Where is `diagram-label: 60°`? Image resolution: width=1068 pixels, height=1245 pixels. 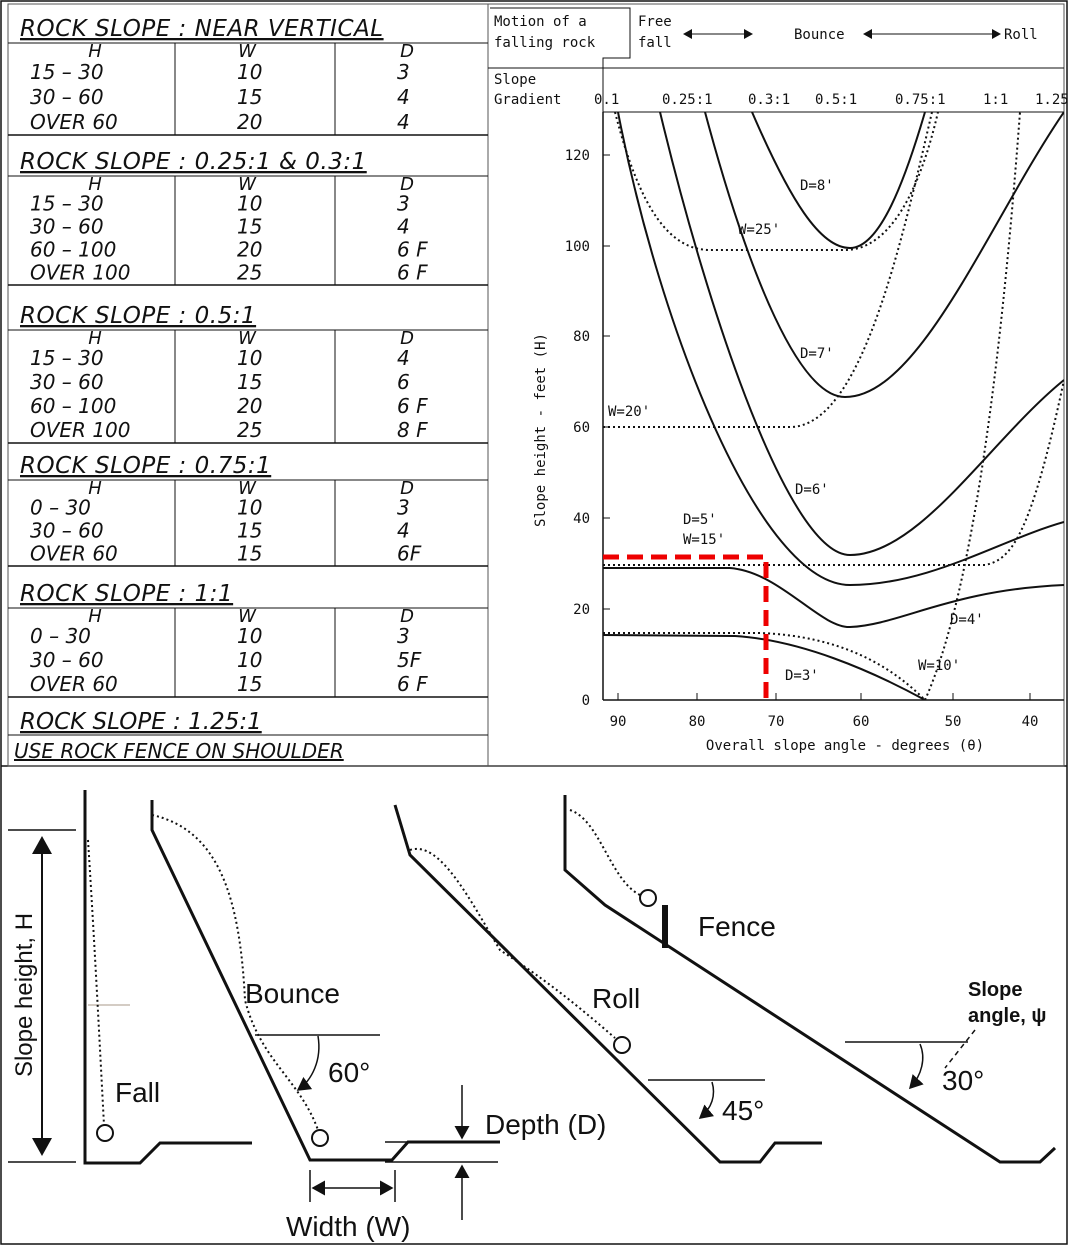
diagram-label: 60° is located at coordinates (349, 1072).